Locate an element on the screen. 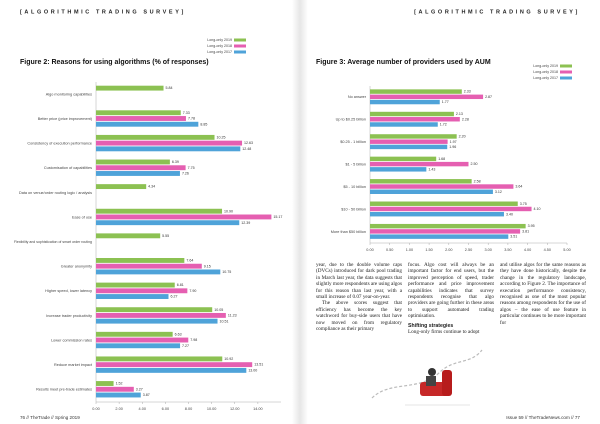 Image resolution: width=600 pixels, height=424 pixels. x-tick-label: 2.00 is located at coordinates (118, 409).